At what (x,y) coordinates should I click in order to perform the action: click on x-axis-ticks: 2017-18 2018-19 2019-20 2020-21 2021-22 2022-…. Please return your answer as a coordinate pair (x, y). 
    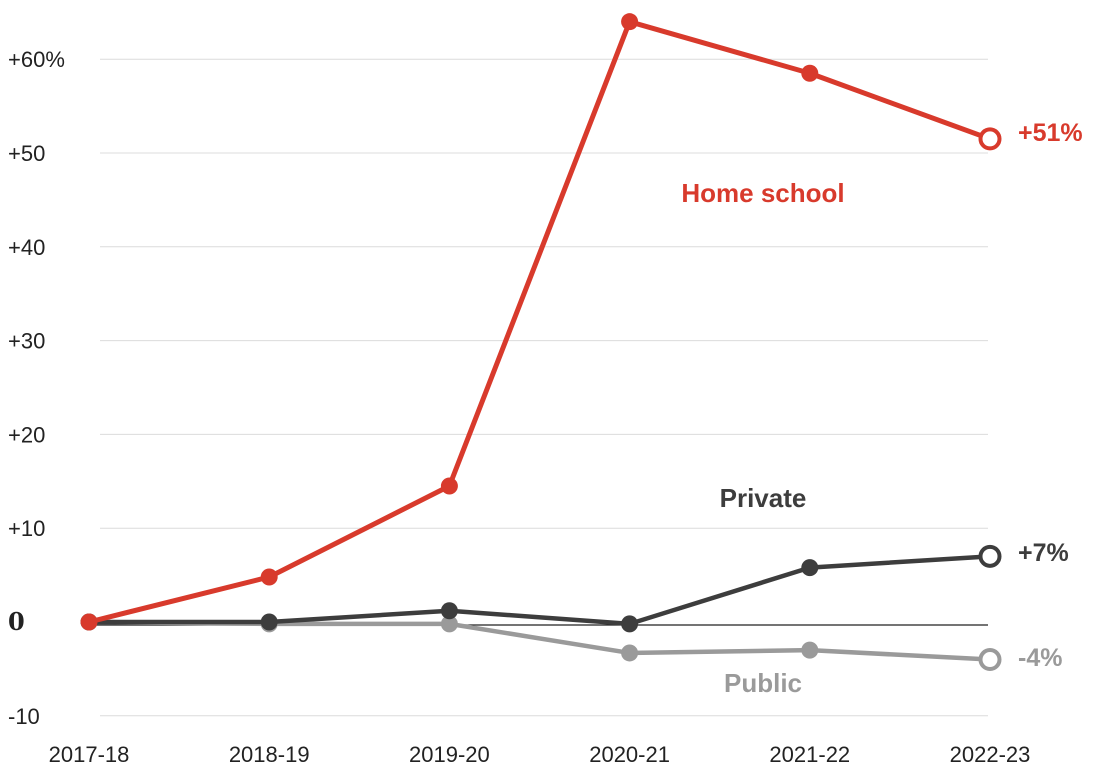
    Looking at the image, I should click on (540, 754).